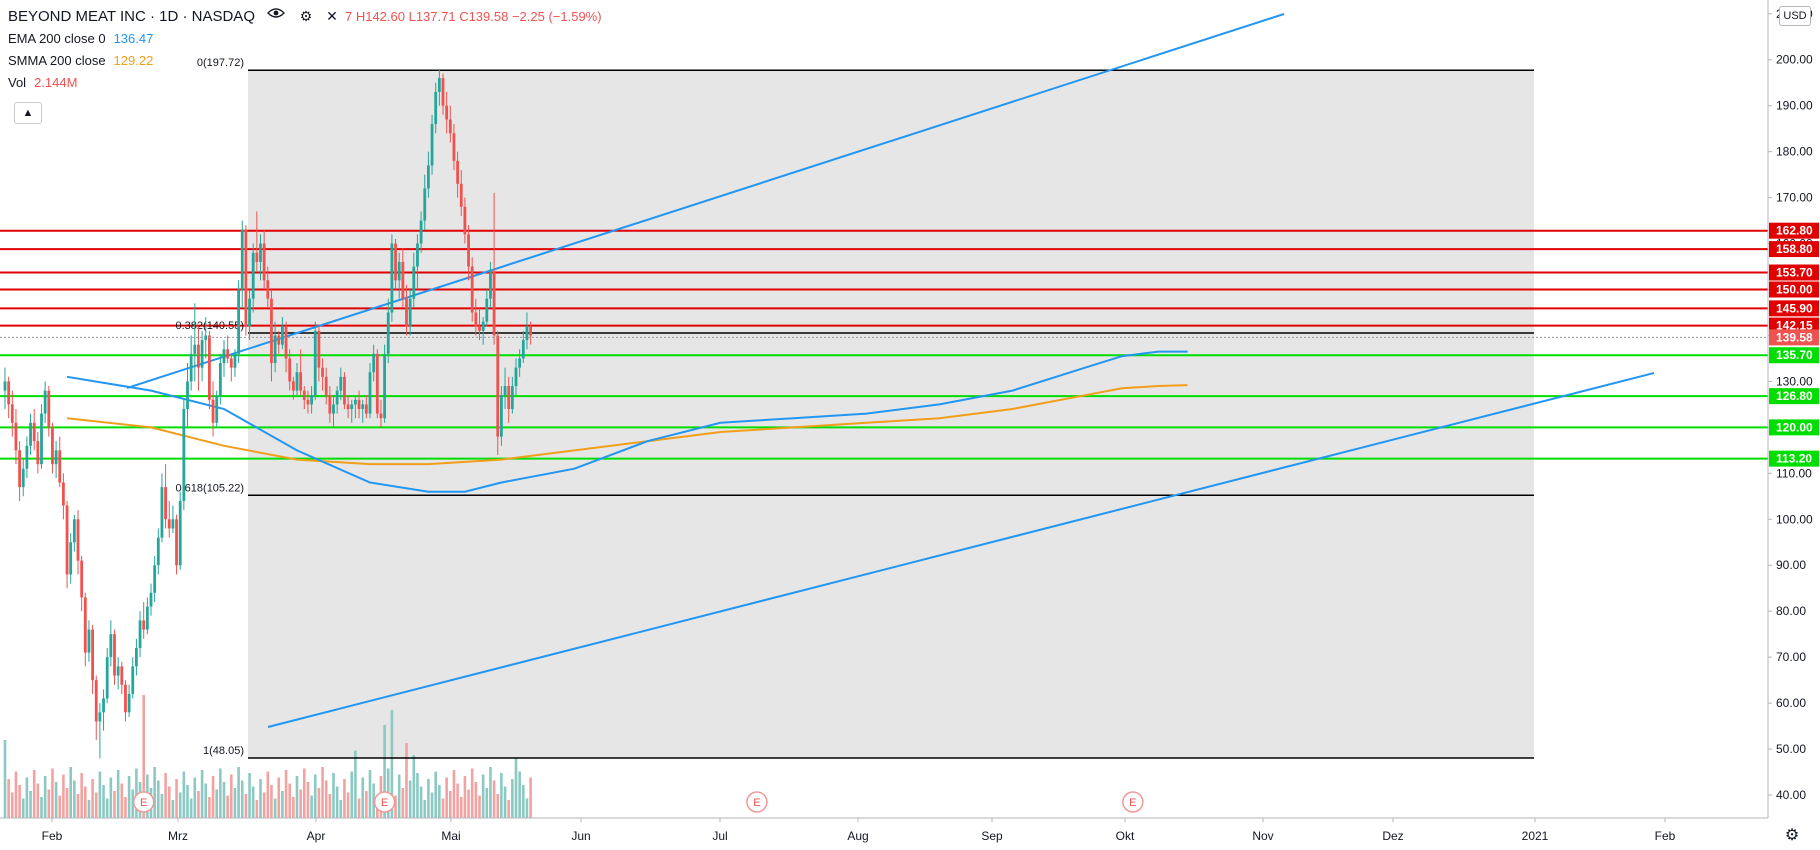 The height and width of the screenshot is (850, 1820). I want to click on ohlc-values: 7 H142.60 L137.71 C139.58 −2.25 (−1.59%), so click(473, 16).